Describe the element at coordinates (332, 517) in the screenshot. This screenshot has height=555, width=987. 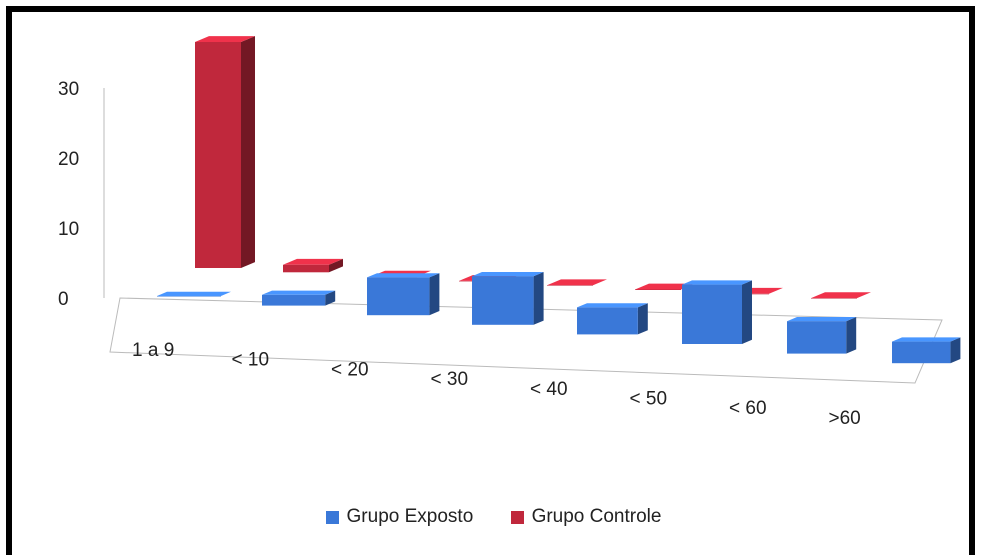
I see `legend-swatch-exposto` at that location.